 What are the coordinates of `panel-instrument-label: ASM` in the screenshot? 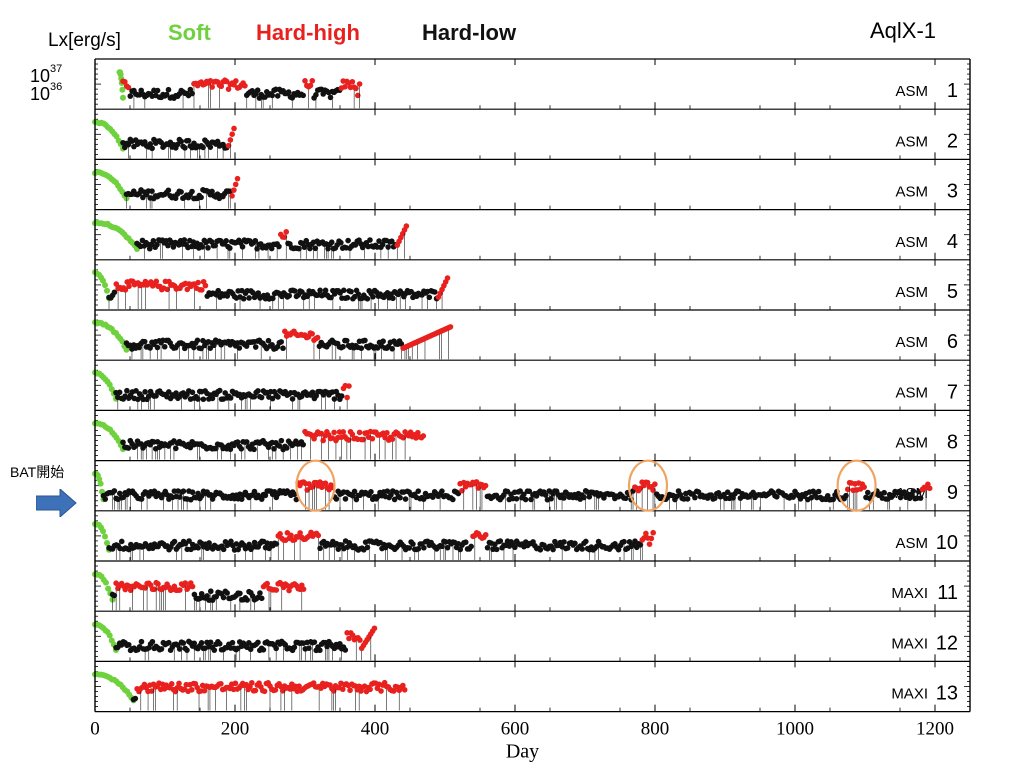 It's located at (911, 443).